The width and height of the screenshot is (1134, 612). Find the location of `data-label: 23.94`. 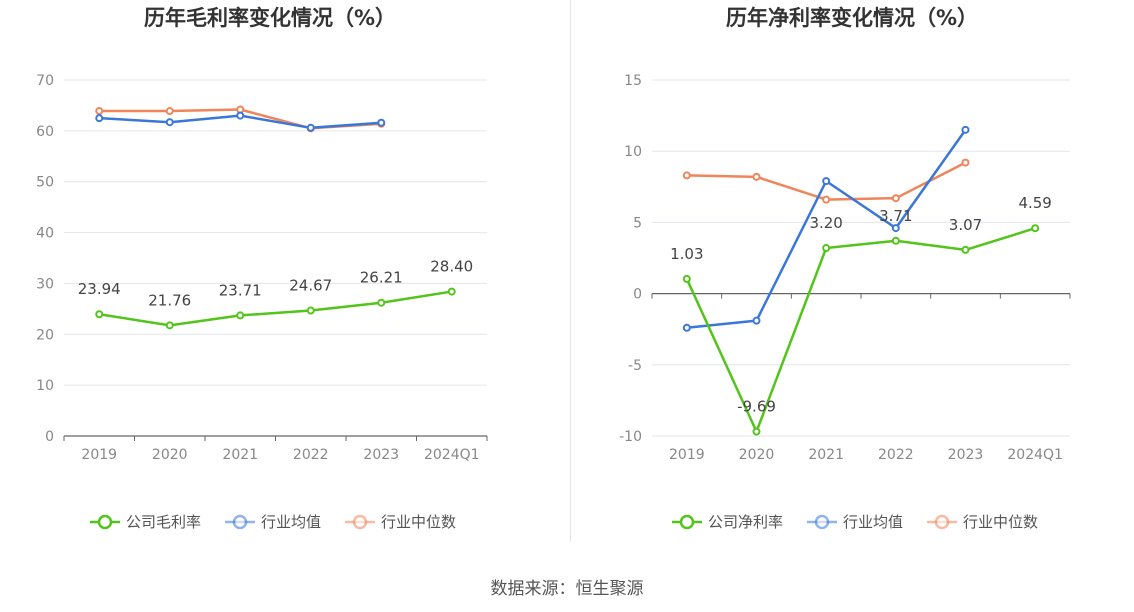

data-label: 23.94 is located at coordinates (99, 289).